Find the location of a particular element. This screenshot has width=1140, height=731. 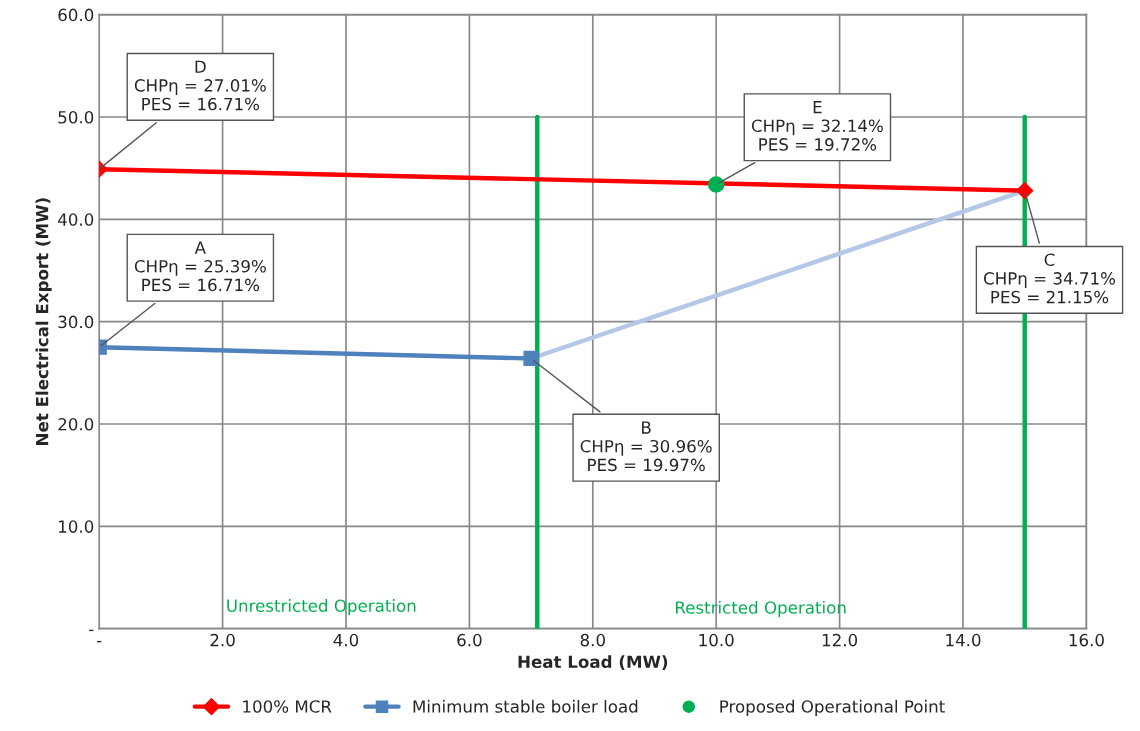

x-tick-label: 16.0 is located at coordinates (1086, 640).